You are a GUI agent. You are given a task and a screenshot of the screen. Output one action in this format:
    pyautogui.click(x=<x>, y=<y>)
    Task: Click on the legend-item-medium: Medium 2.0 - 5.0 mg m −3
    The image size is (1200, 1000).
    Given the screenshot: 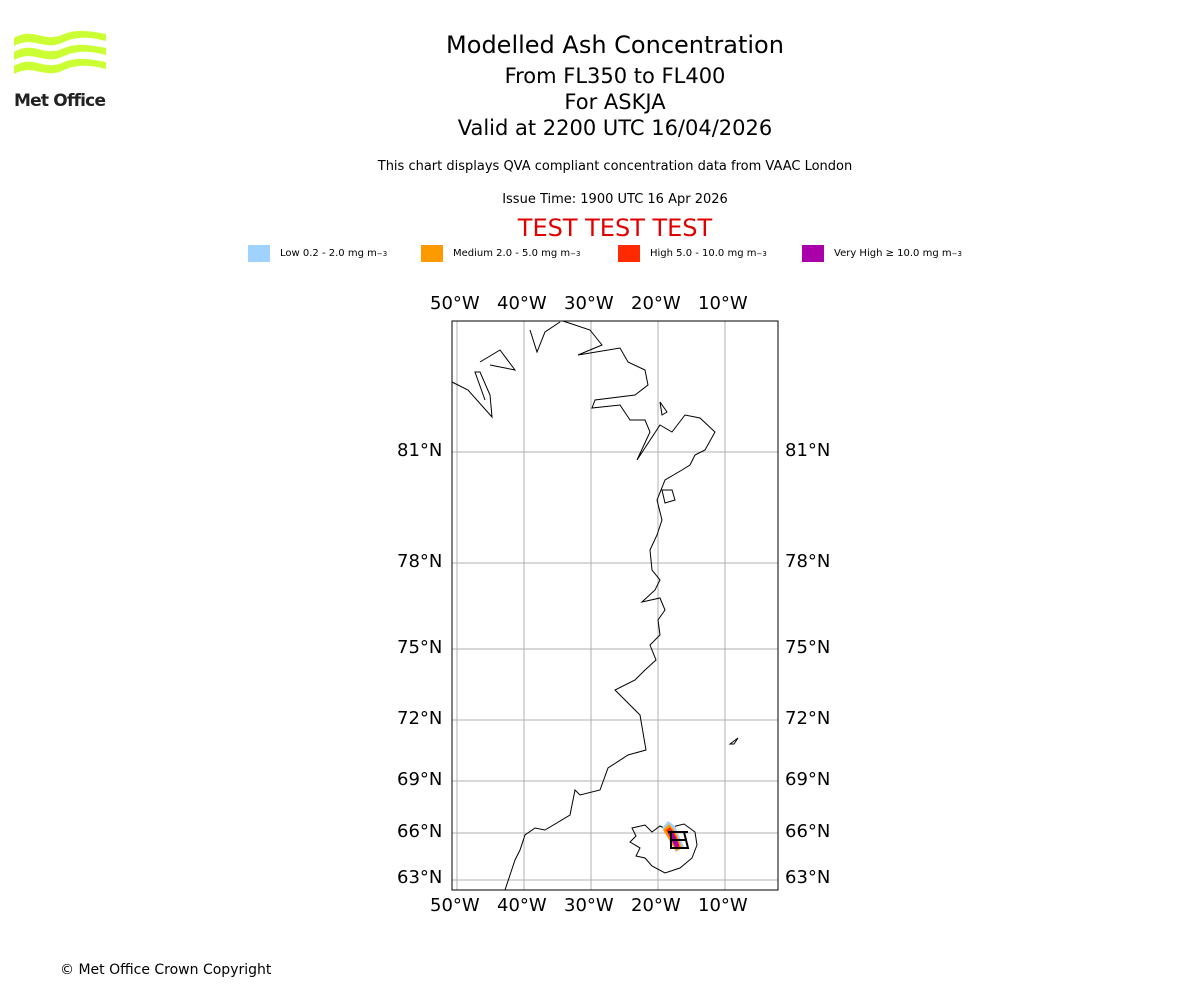 What is the action you would take?
    pyautogui.click(x=500, y=253)
    